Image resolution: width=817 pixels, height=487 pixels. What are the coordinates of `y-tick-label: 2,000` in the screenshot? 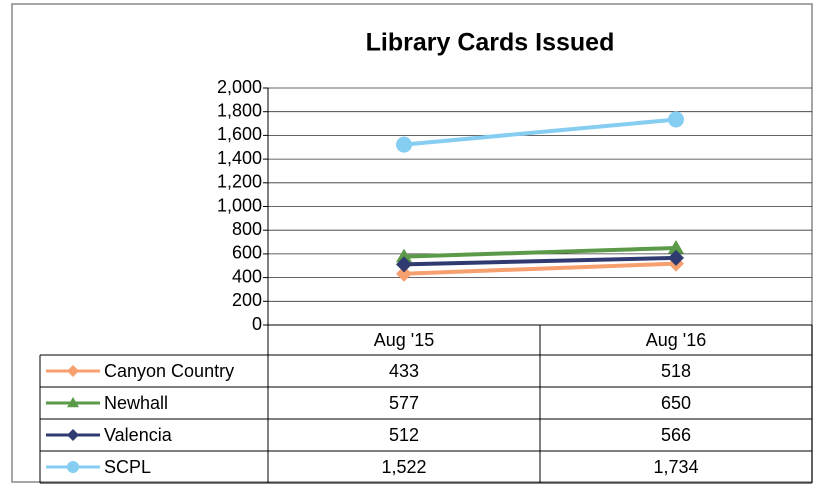 It's located at (239, 87).